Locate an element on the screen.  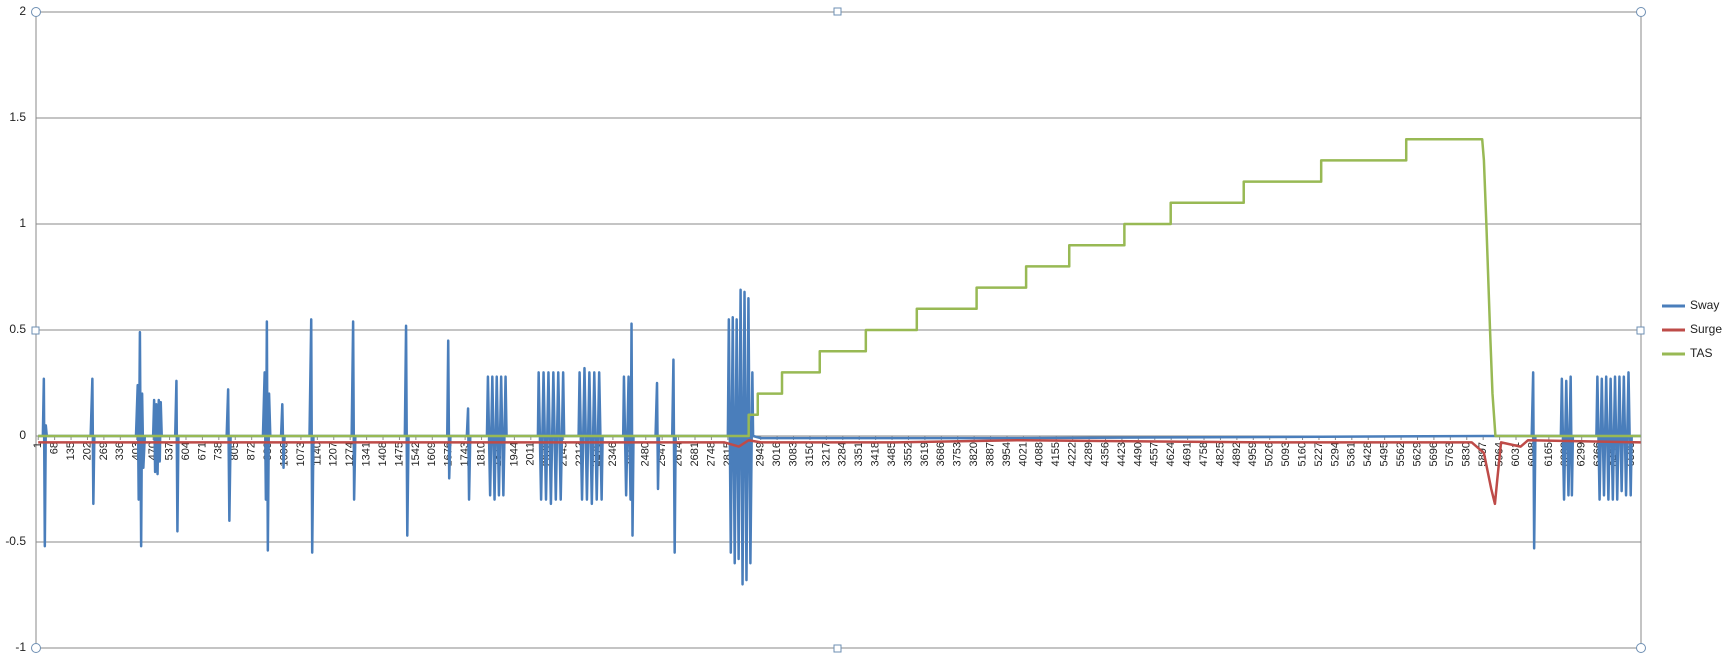
x-tick-label: 336 is located at coordinates (120, 451).